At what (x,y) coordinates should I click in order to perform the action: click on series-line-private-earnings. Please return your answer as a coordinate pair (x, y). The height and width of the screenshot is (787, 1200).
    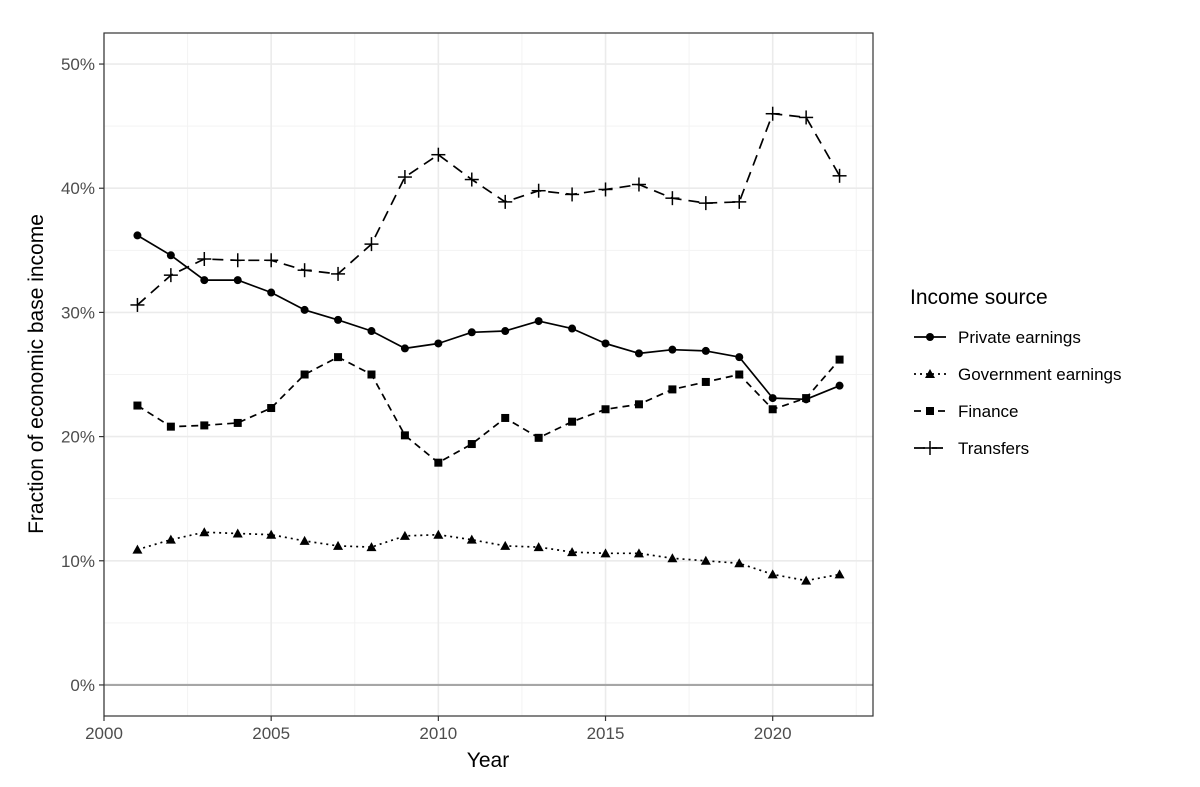
    Looking at the image, I should click on (488, 317).